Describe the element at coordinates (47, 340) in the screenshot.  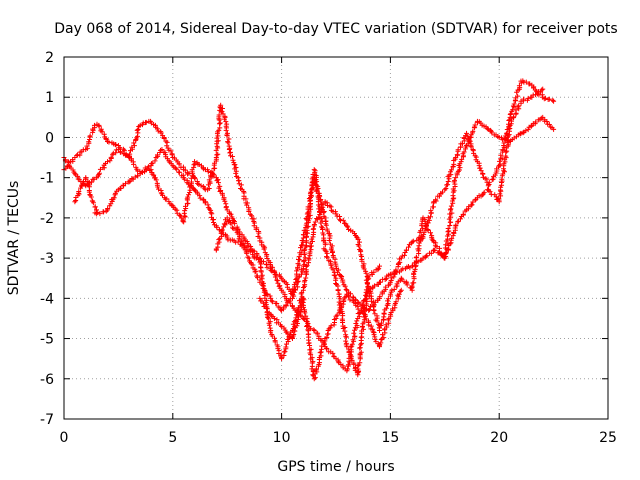
I see `y-tick-label: -5` at that location.